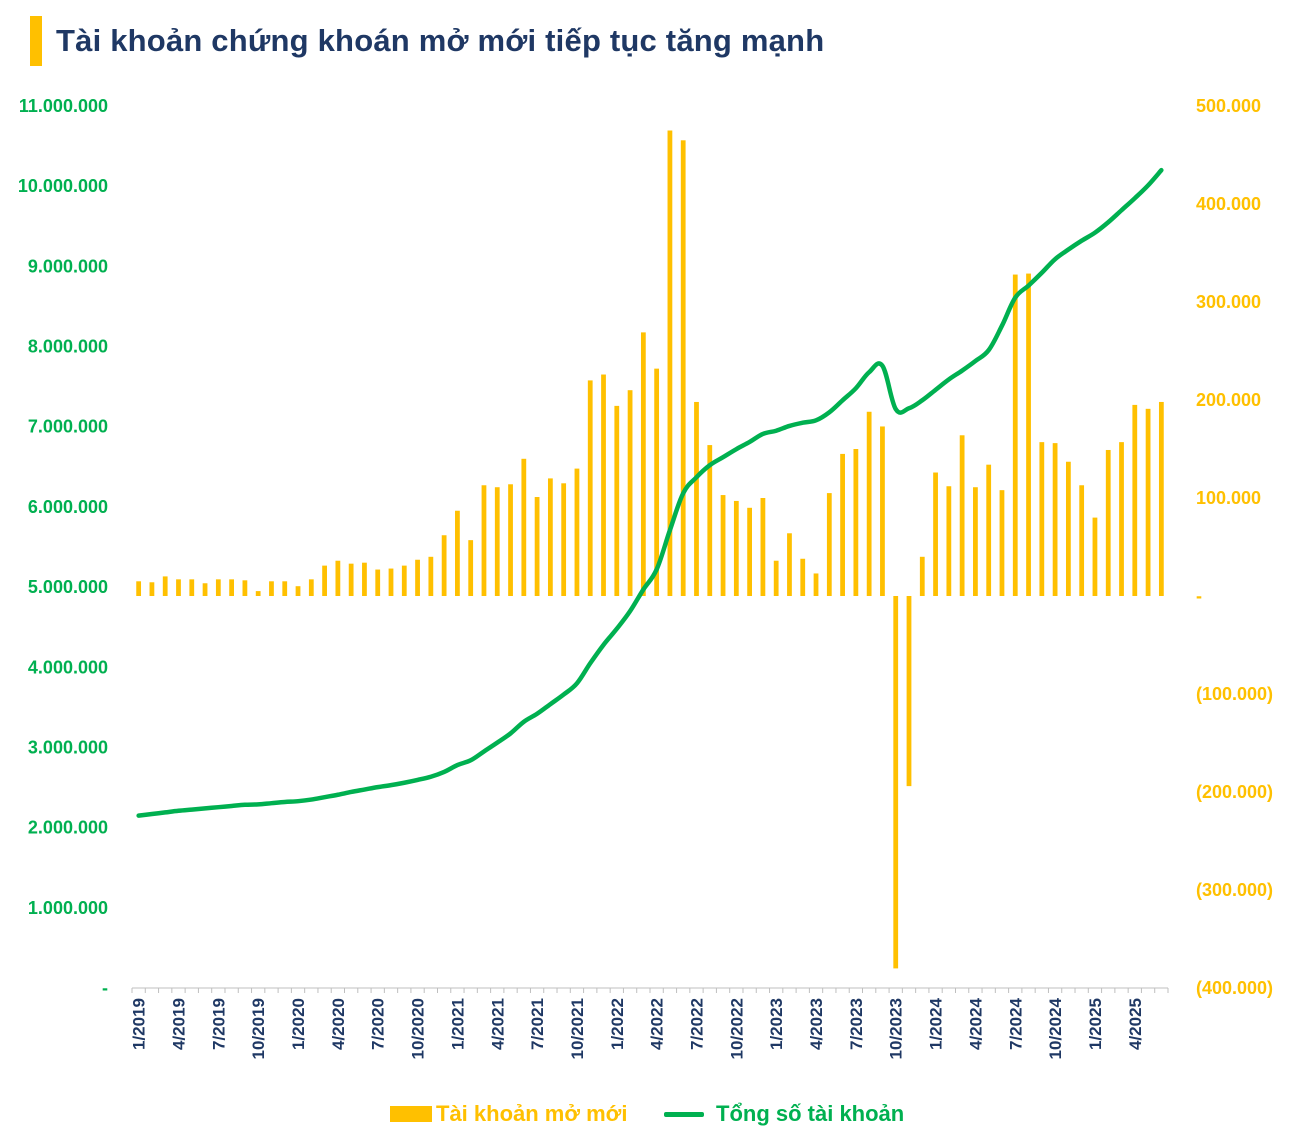 This screenshot has width=1292, height=1146. What do you see at coordinates (411, 1114) in the screenshot?
I see `legend-bar-swatch` at bounding box center [411, 1114].